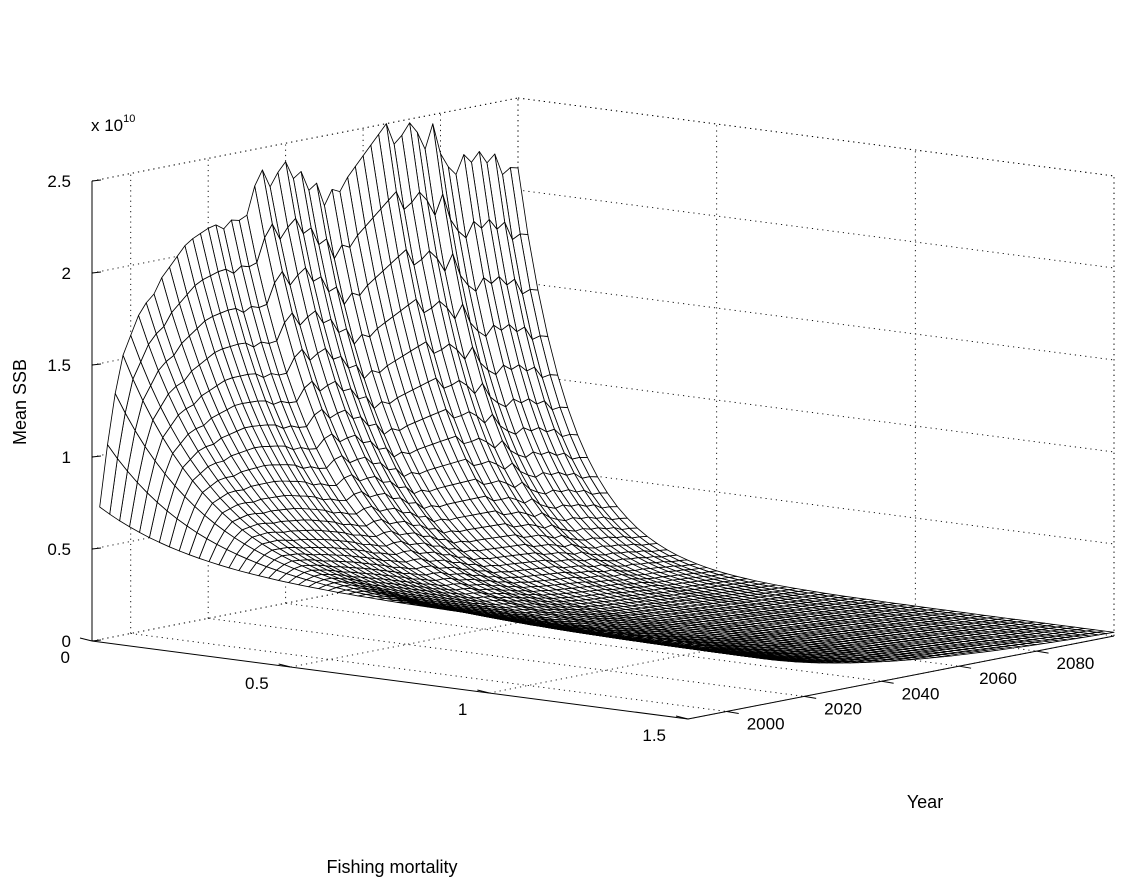 The width and height of the screenshot is (1137, 883). What do you see at coordinates (59, 365) in the screenshot?
I see `z-axis-tick-label: 1.5` at bounding box center [59, 365].